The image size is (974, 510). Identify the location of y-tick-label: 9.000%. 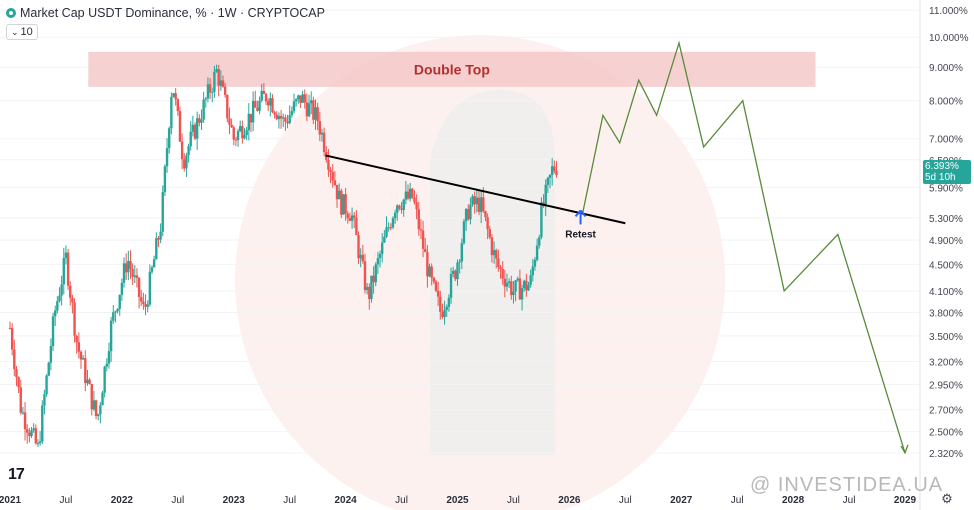
(946, 68).